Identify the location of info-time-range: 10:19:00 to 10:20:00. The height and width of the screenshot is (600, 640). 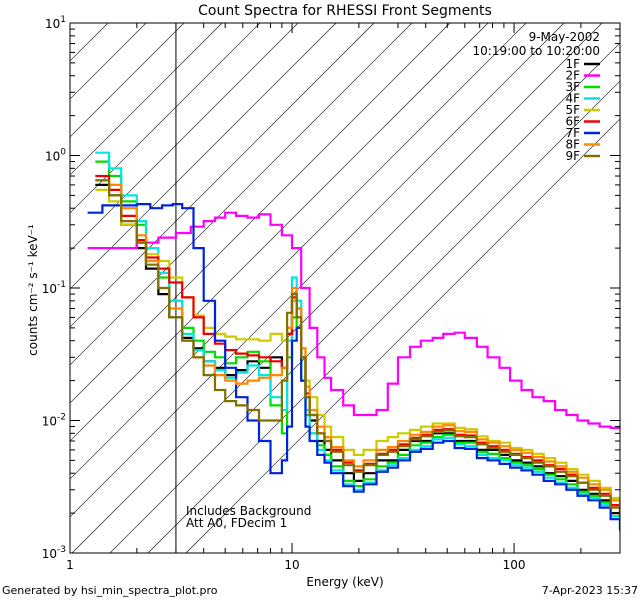
(536, 51).